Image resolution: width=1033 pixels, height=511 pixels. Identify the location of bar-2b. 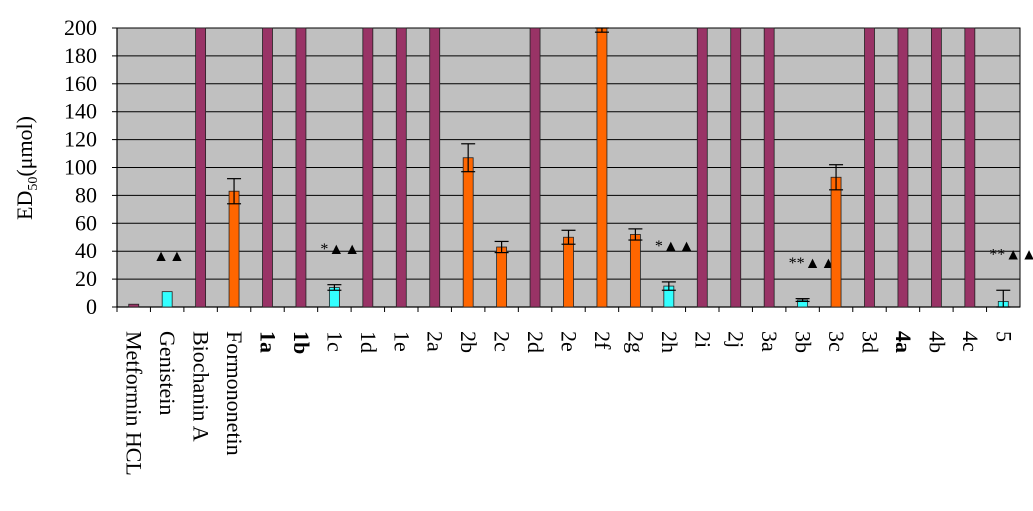
(468, 232).